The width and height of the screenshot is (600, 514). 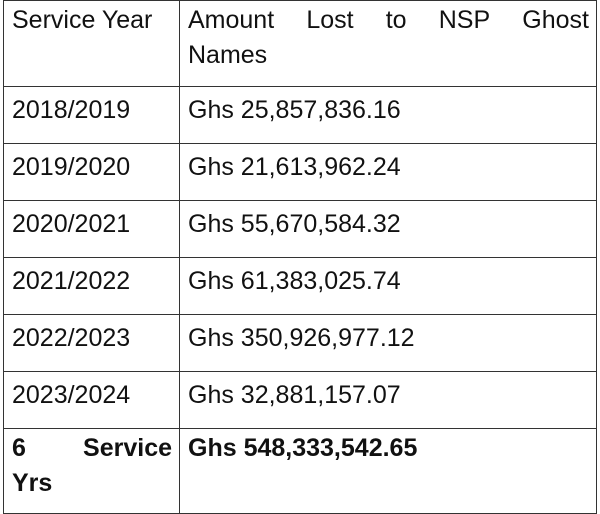 I want to click on total-amount: Ghs 548,333,542.65, so click(x=388, y=471).